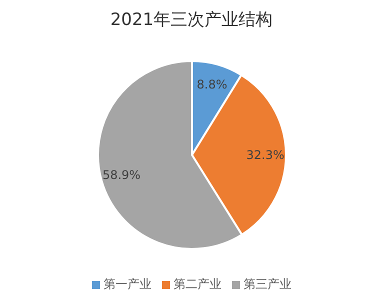 The width and height of the screenshot is (383, 301). Describe the element at coordinates (265, 155) in the screenshot. I see `data-label: 32.3%` at that location.